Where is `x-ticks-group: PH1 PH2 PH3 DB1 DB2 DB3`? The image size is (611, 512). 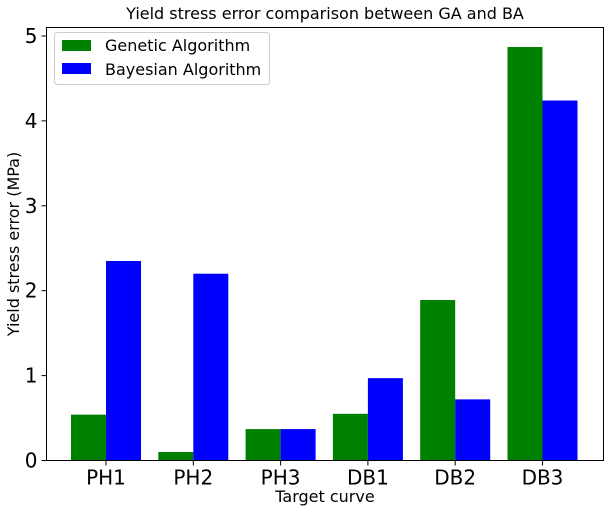
x-ticks-group: PH1 PH2 PH3 DB1 DB2 DB3 is located at coordinates (325, 475).